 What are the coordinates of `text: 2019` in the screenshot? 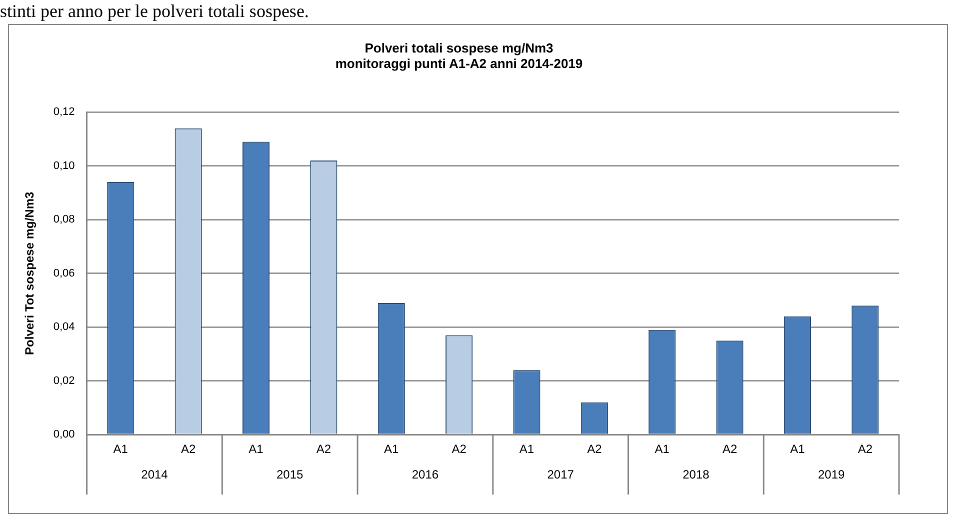 It's located at (831, 475).